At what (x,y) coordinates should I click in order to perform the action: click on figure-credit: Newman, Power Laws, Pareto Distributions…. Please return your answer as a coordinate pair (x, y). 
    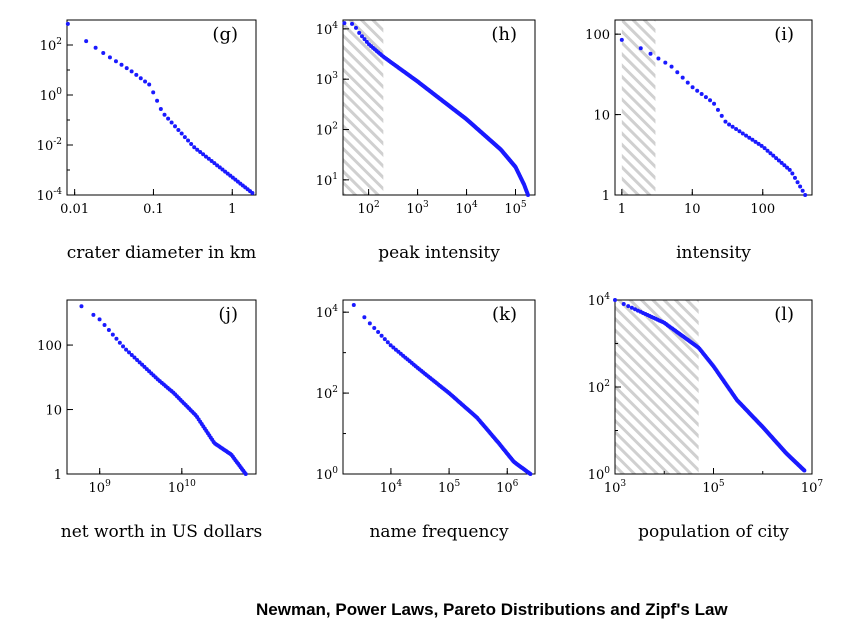
    Looking at the image, I should click on (492, 609).